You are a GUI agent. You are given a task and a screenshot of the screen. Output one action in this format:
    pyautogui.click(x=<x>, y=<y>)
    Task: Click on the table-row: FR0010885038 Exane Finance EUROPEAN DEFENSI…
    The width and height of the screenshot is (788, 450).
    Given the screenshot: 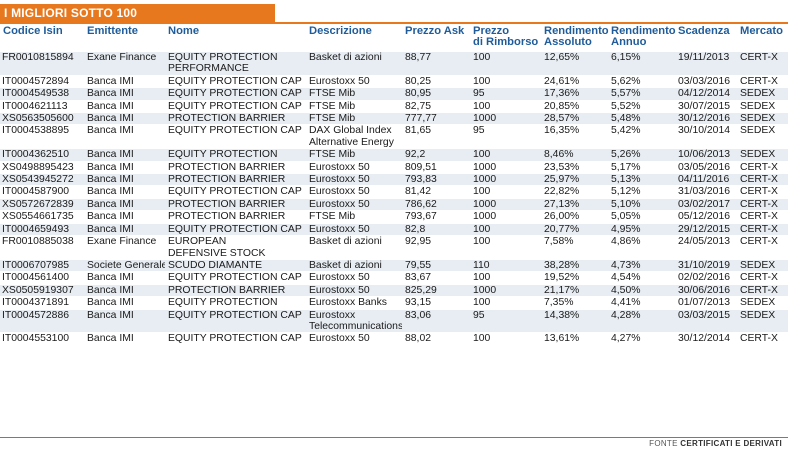 What is the action you would take?
    pyautogui.click(x=394, y=247)
    